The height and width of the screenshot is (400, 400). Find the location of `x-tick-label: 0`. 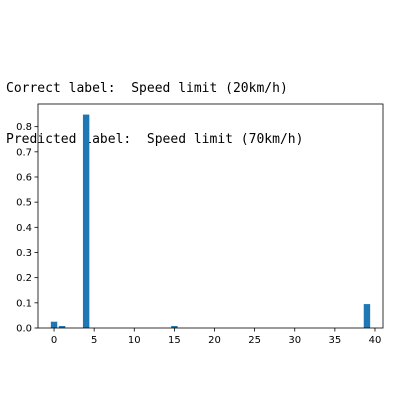

x-tick-label: 0 is located at coordinates (54, 340).